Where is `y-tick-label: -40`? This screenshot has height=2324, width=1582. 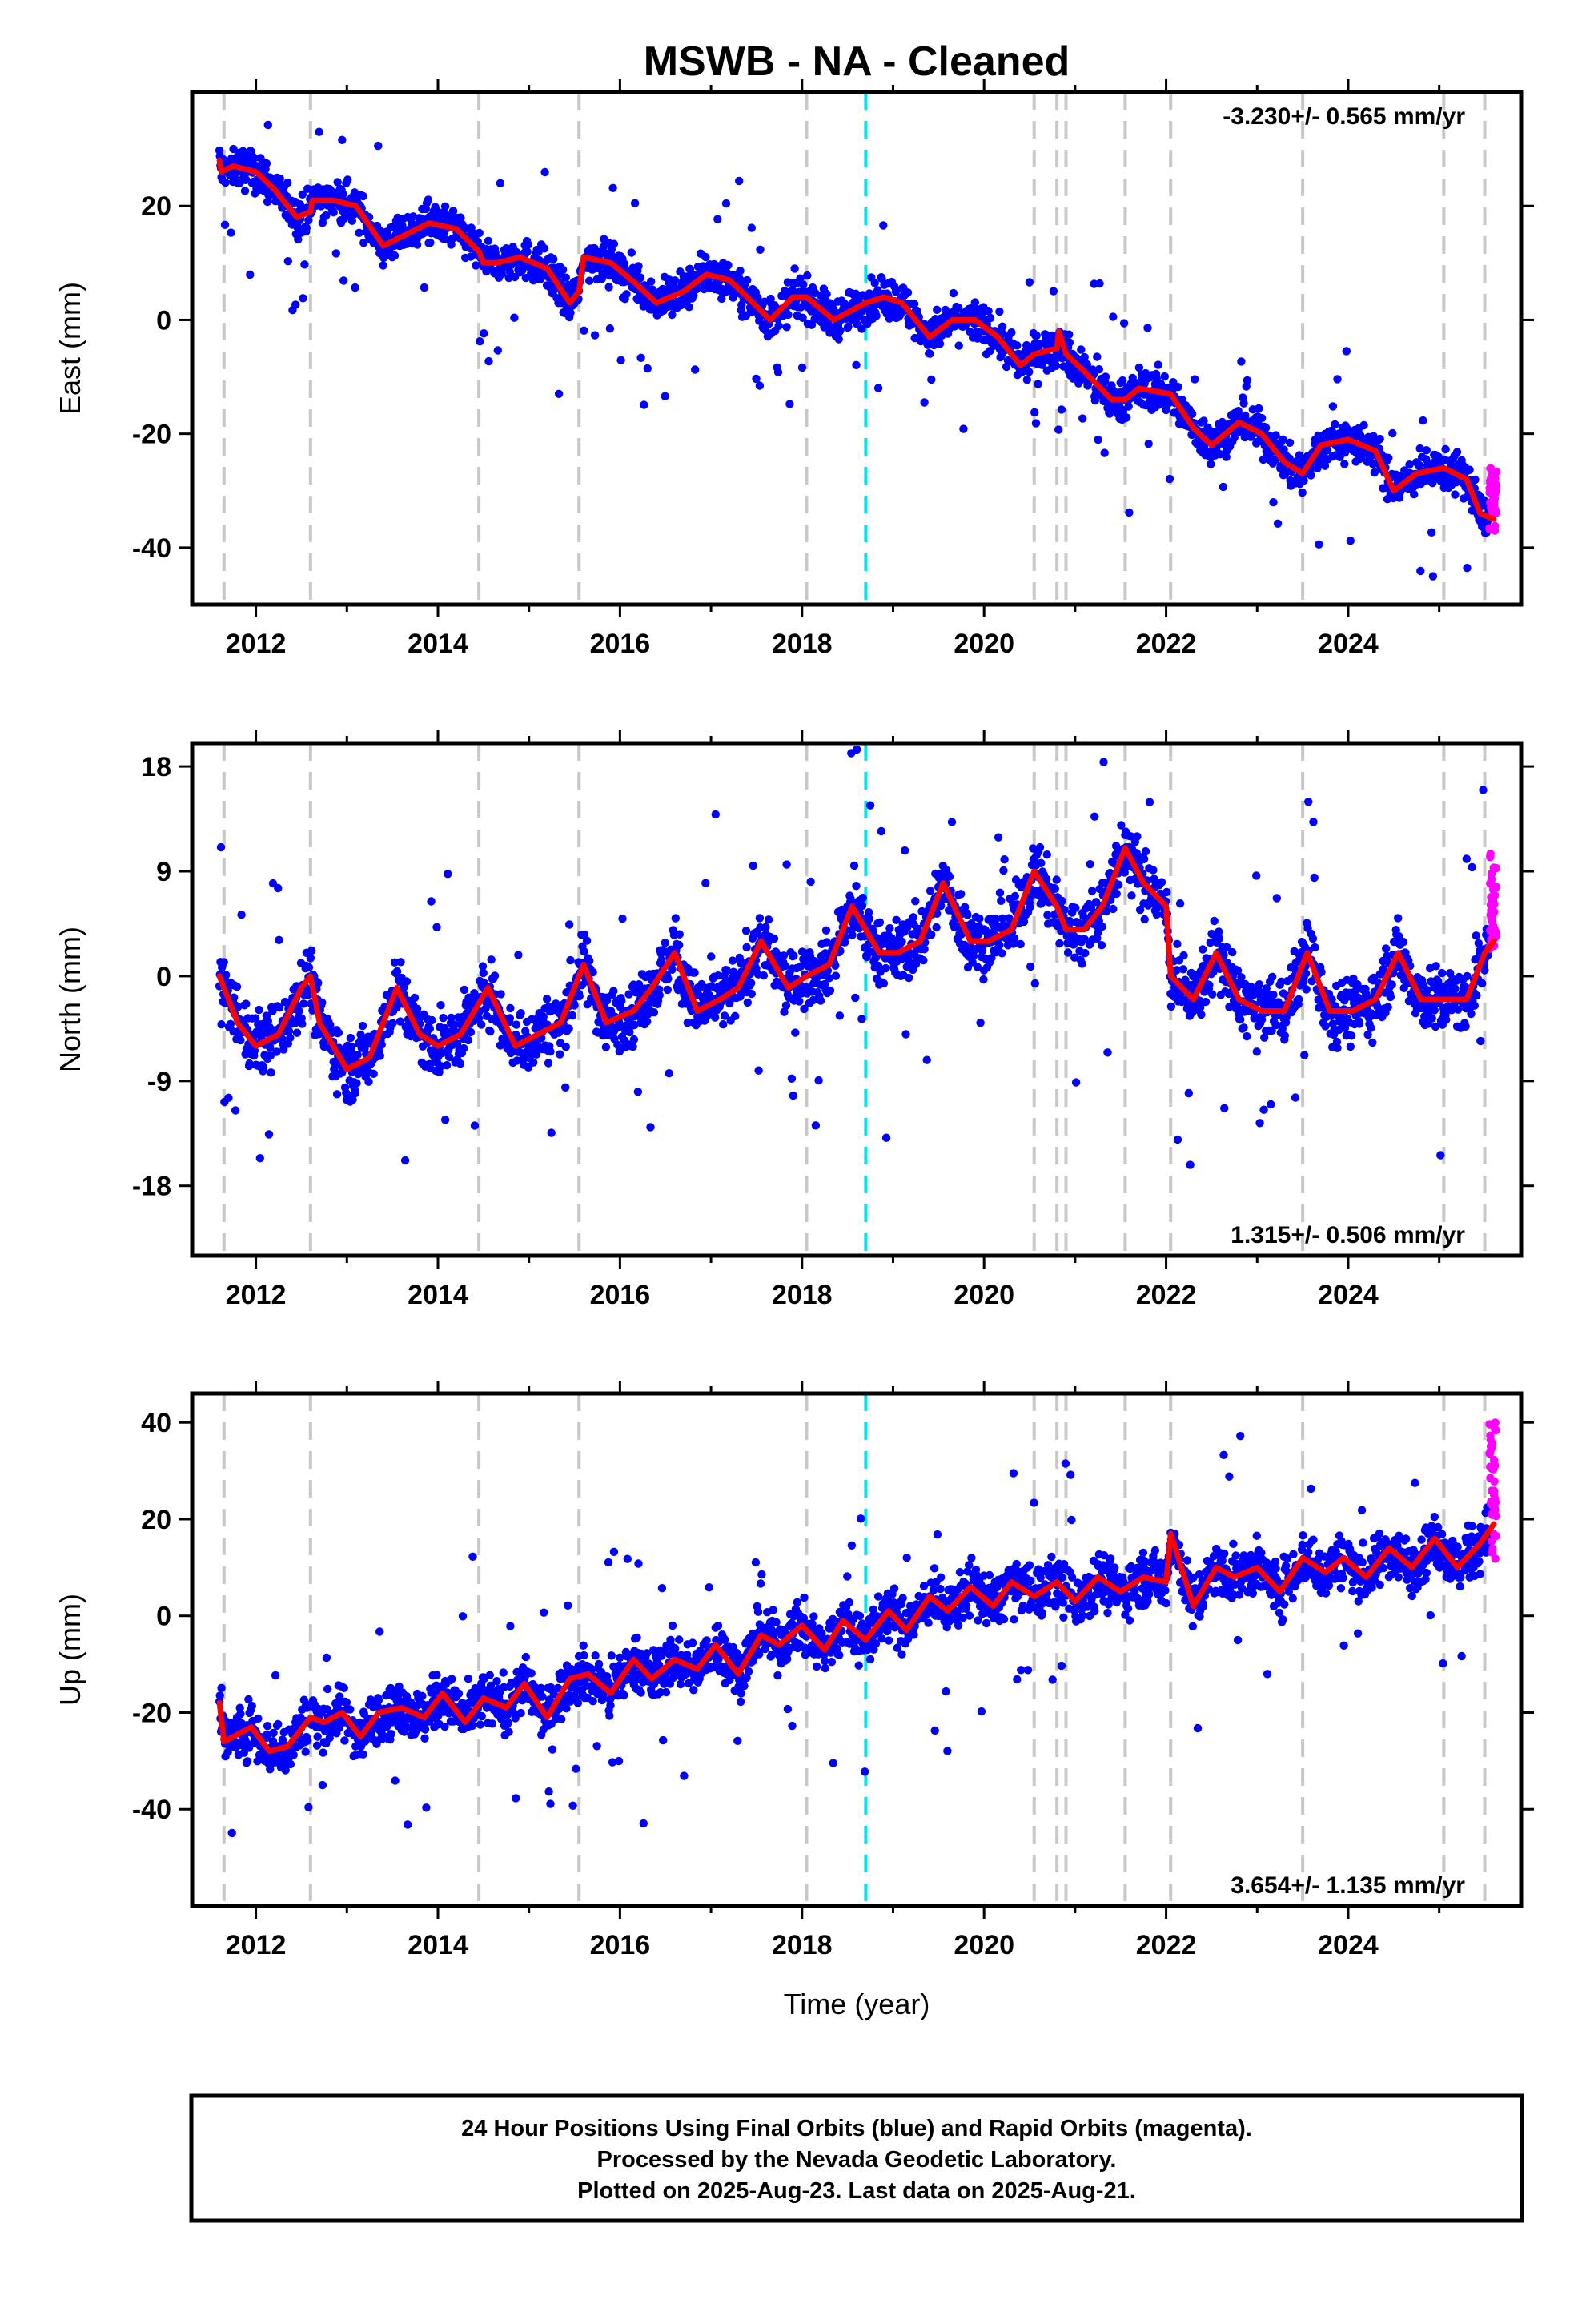 y-tick-label: -40 is located at coordinates (151, 548).